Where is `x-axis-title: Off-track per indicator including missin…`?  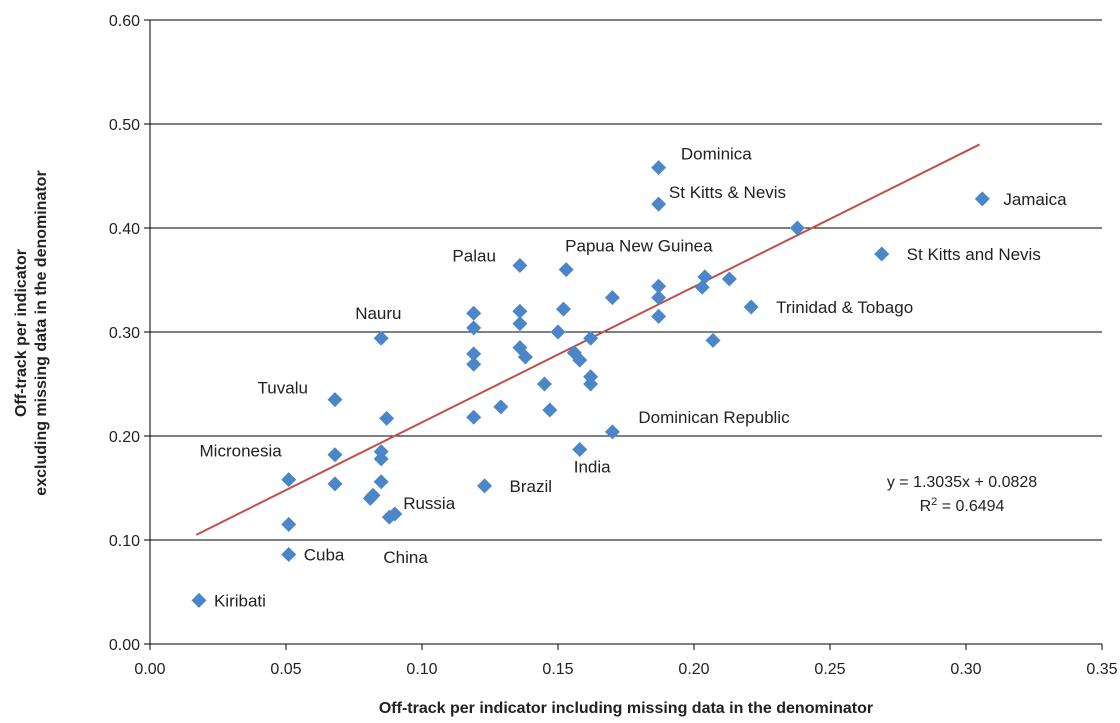
x-axis-title: Off-track per indicator including missin… is located at coordinates (626, 708).